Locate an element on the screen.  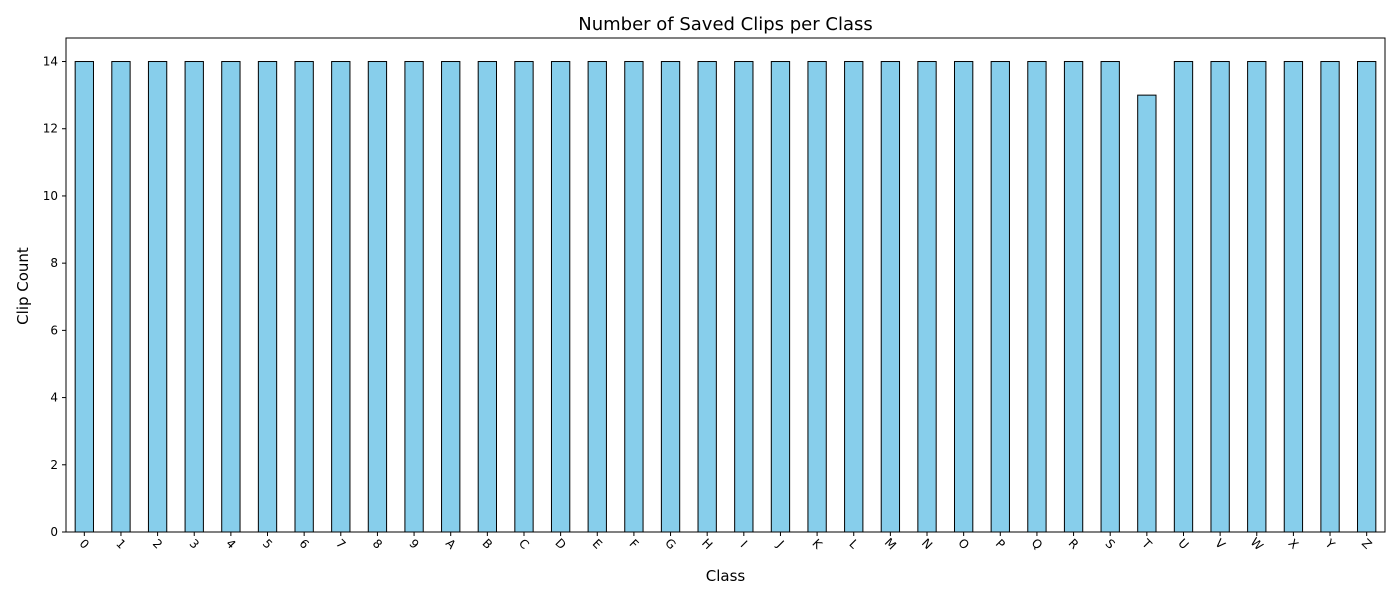
y-tick-label: 12 is located at coordinates (50, 129).